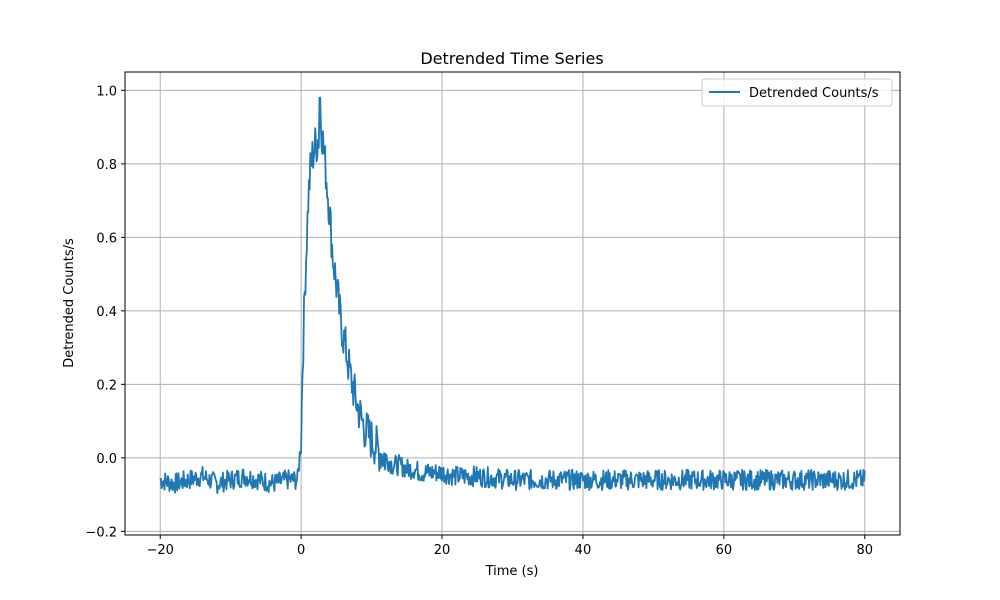  I want to click on y-tick-label: 0.0, so click(106, 459).